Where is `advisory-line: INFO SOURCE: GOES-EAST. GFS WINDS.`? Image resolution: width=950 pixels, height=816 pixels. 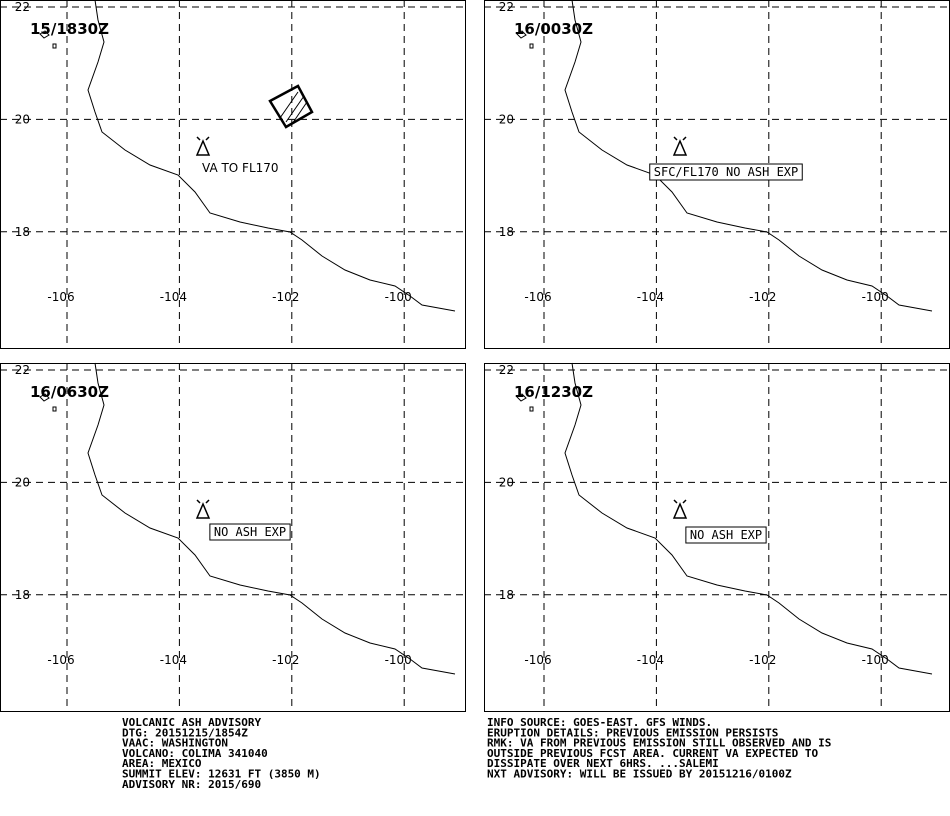 advisory-line: INFO SOURCE: GOES-EAST. GFS WINDS. is located at coordinates (599, 722).